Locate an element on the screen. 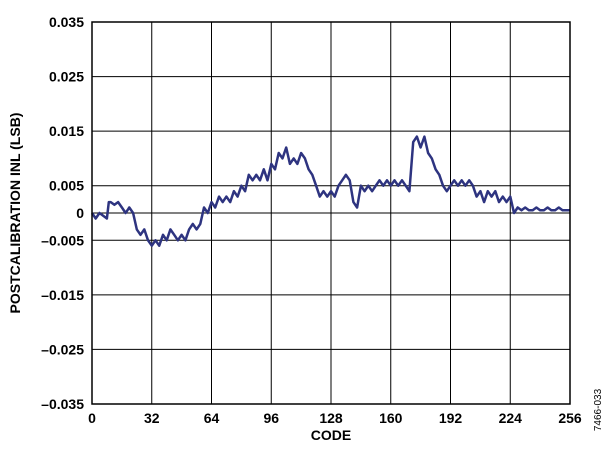  y-tick-label: 0.035 is located at coordinates (66, 22).